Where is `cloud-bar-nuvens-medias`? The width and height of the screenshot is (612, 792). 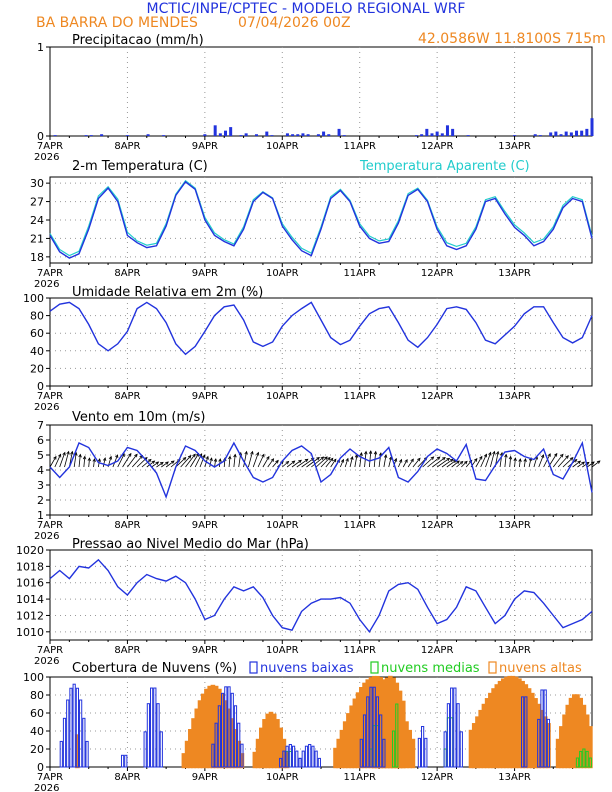 cloud-bar-nuvens-medias is located at coordinates (397, 735).